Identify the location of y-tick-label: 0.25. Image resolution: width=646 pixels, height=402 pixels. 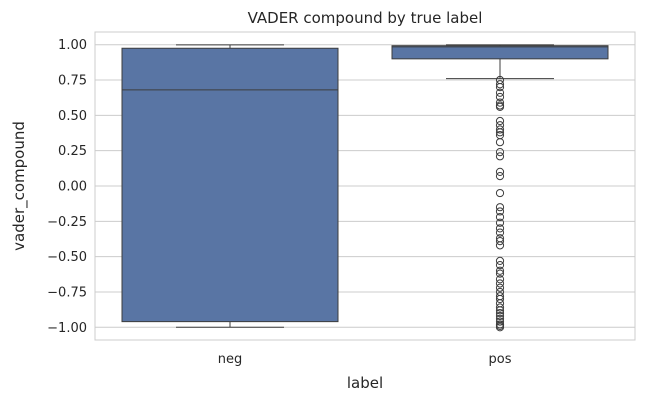
(72, 151).